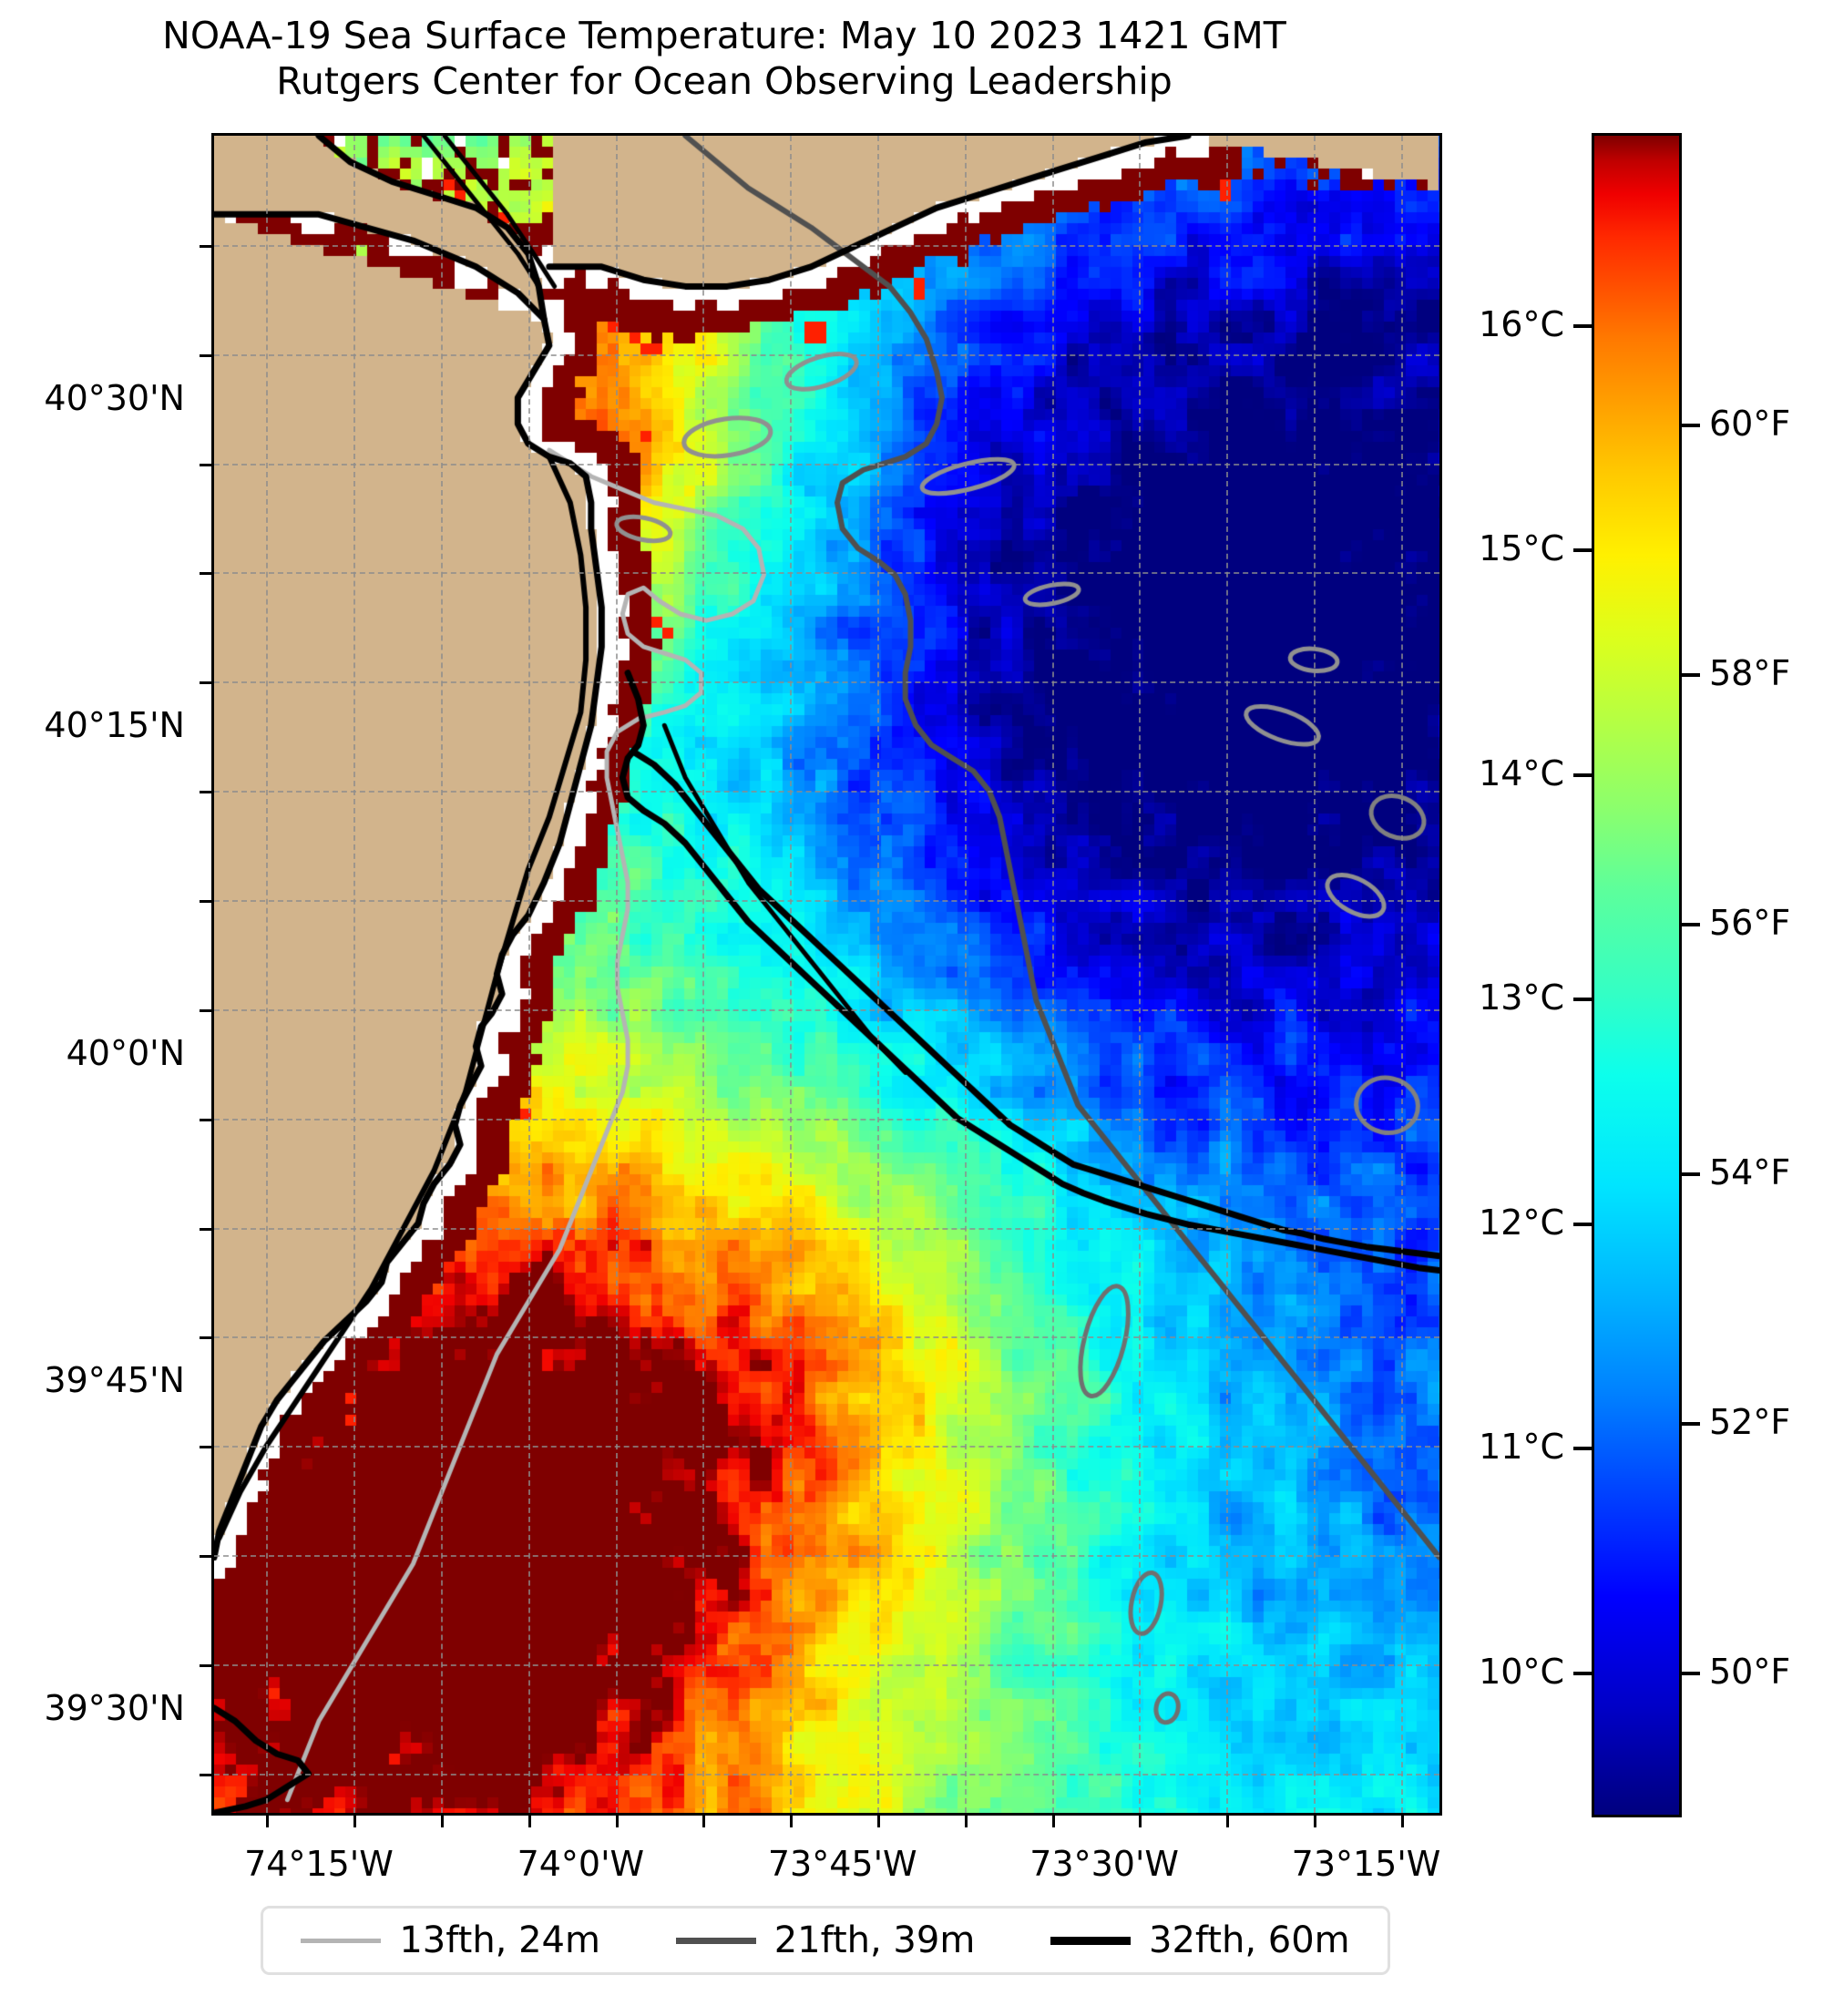 This screenshot has height=2016, width=1823. Describe the element at coordinates (499, 1940) in the screenshot. I see `legend-label: 13fth, 24m` at that location.